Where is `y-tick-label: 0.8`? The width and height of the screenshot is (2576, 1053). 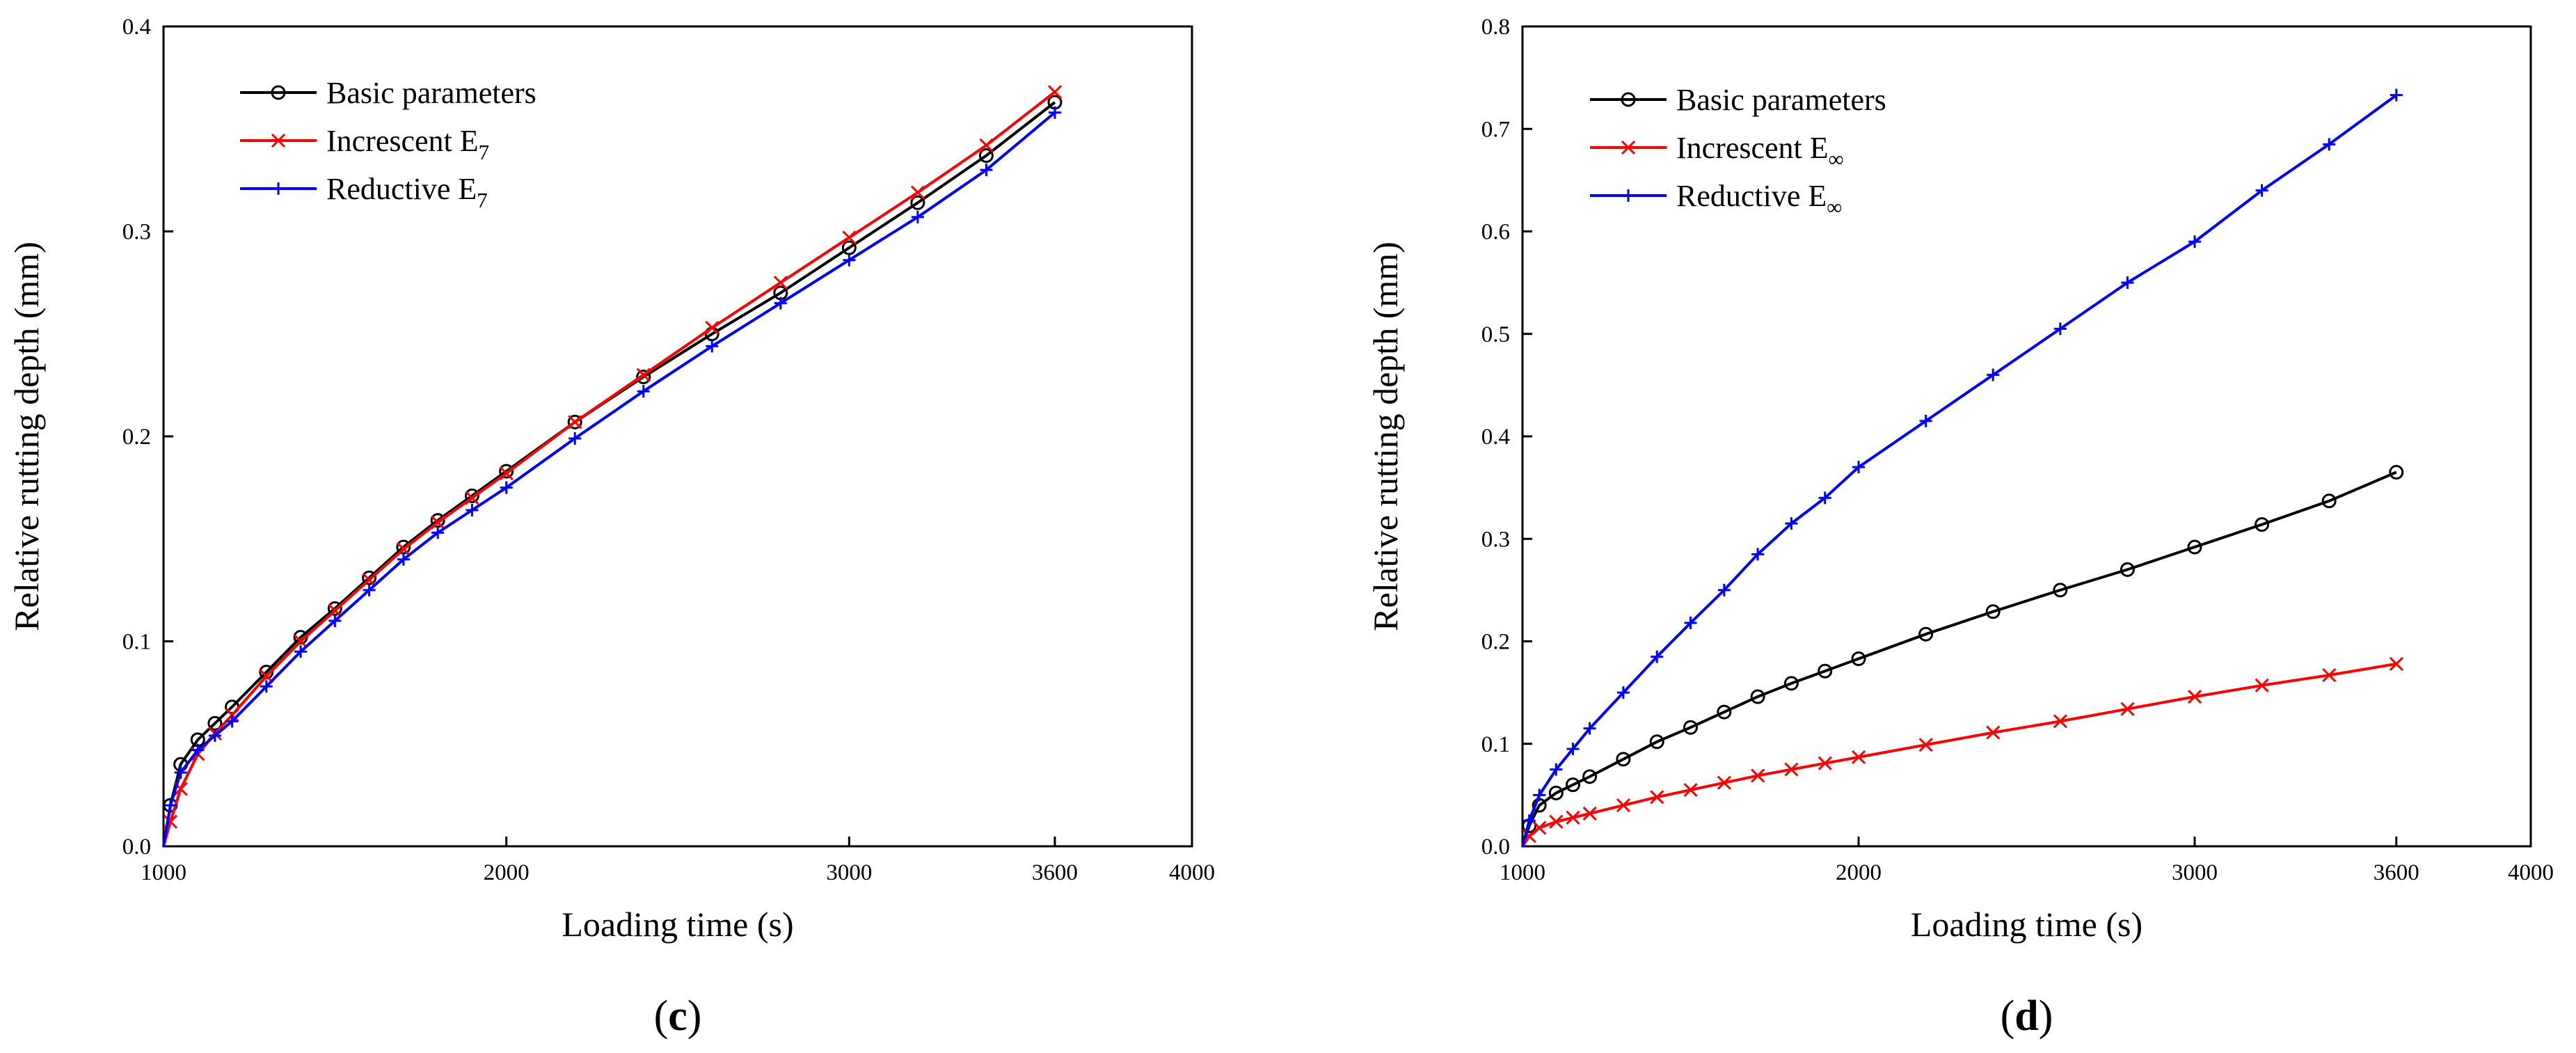
y-tick-label: 0.8 is located at coordinates (1495, 27).